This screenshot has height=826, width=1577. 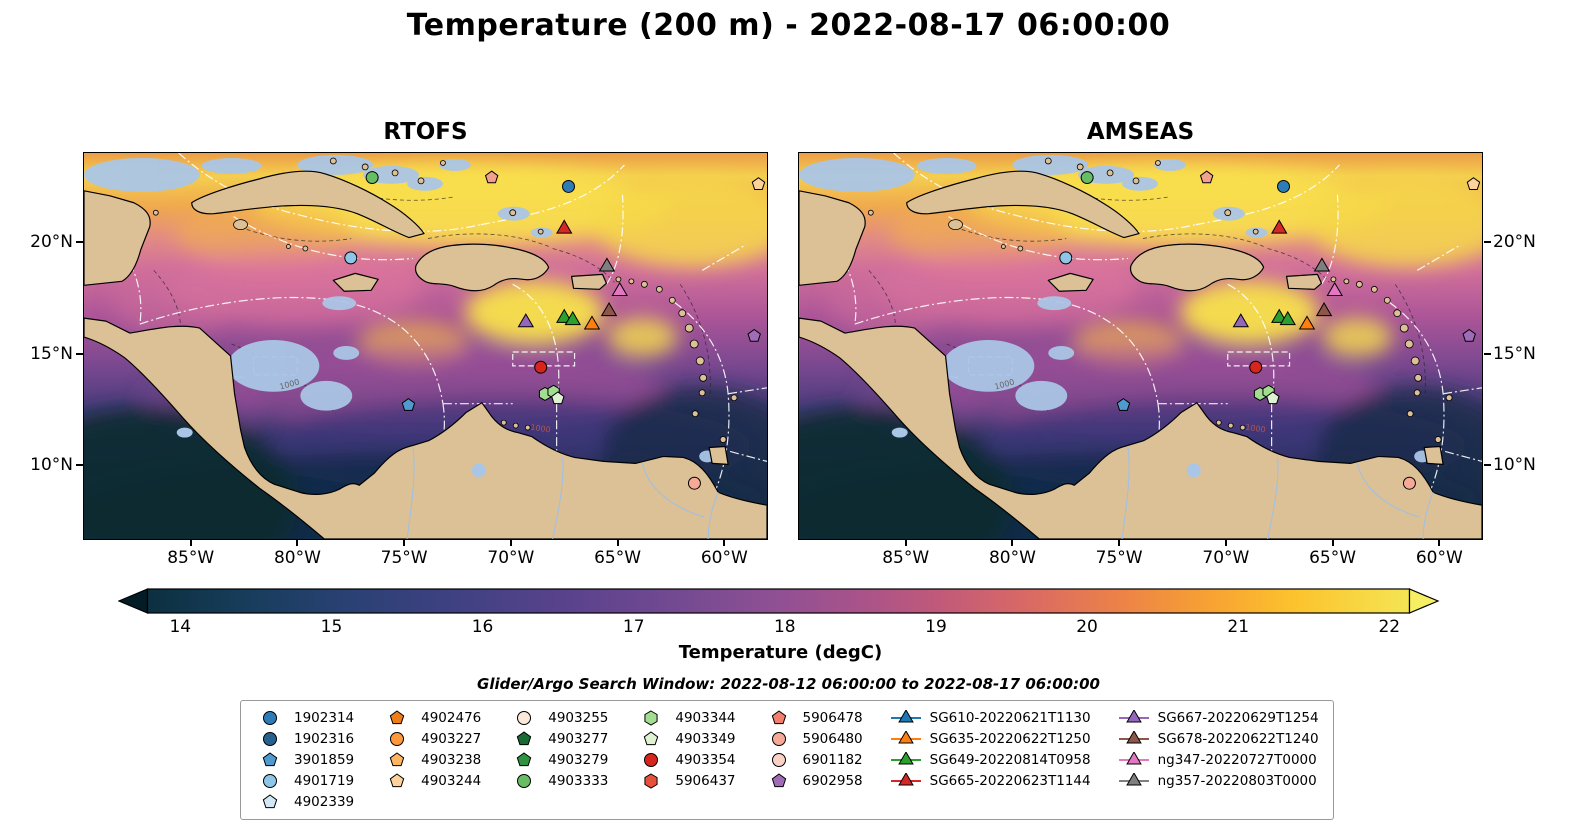 I want to click on legend-item: ng347-20220727T0000, so click(x=1218, y=760).